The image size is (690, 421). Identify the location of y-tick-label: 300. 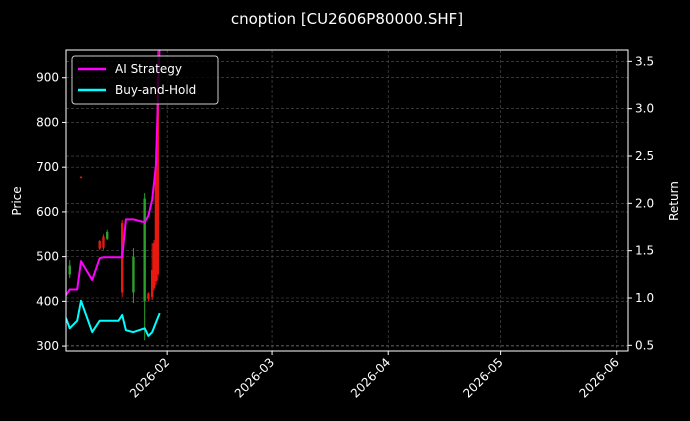
(47, 346).